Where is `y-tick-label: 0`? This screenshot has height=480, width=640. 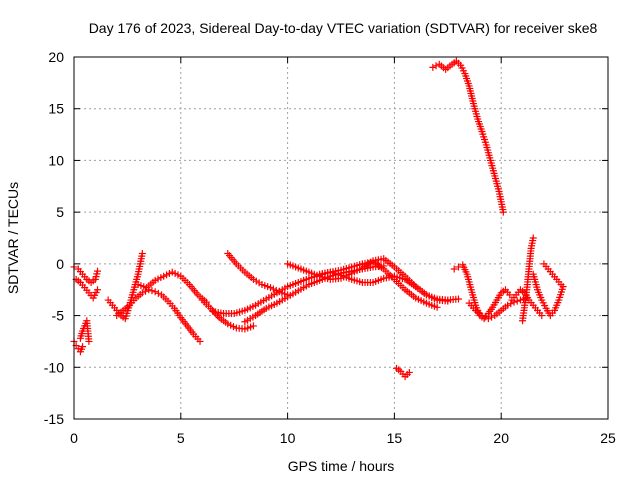
y-tick-label: 0 is located at coordinates (60, 264).